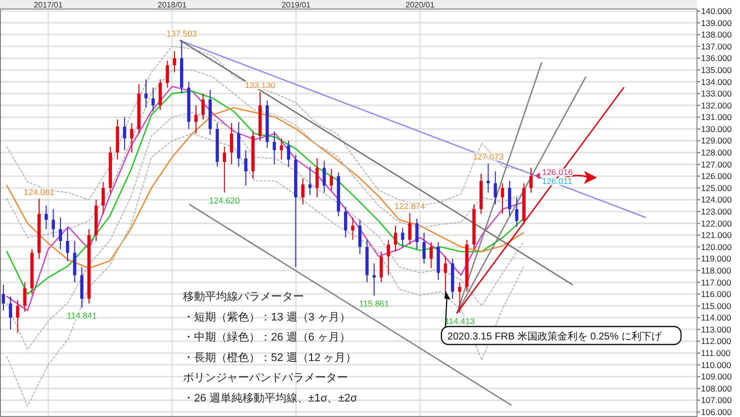 The image size is (740, 417). I want to click on y-tick-label: 108.000, so click(716, 388).